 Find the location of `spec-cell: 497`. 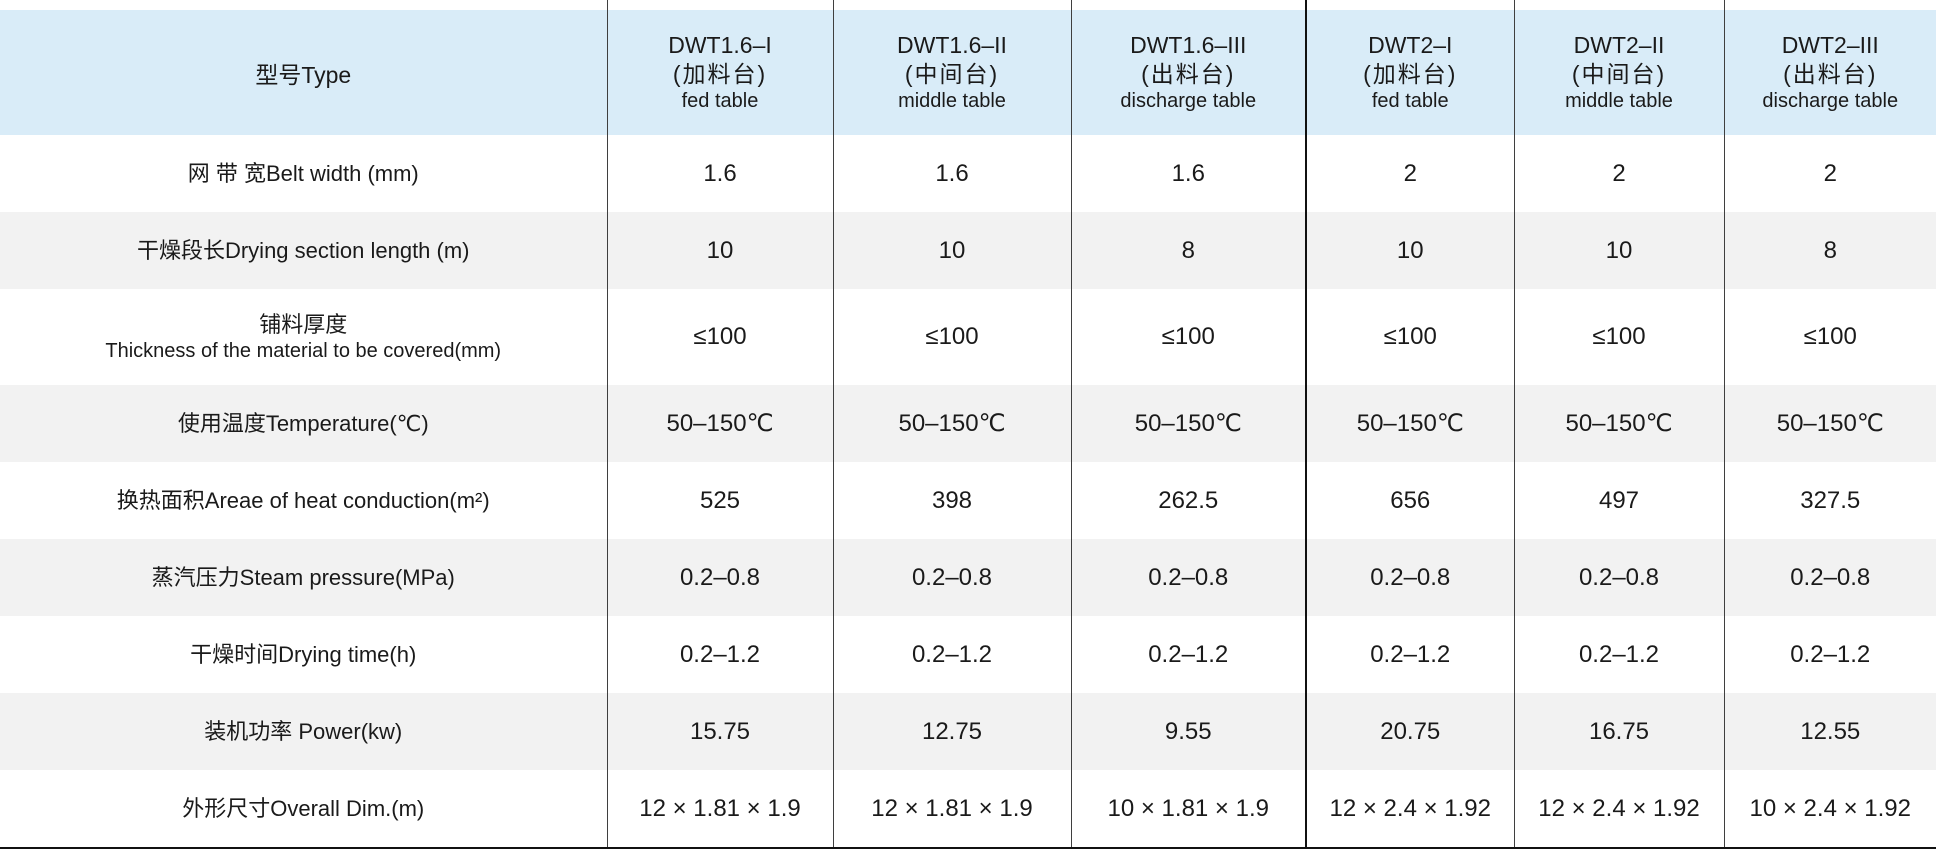

spec-cell: 497 is located at coordinates (1618, 500).